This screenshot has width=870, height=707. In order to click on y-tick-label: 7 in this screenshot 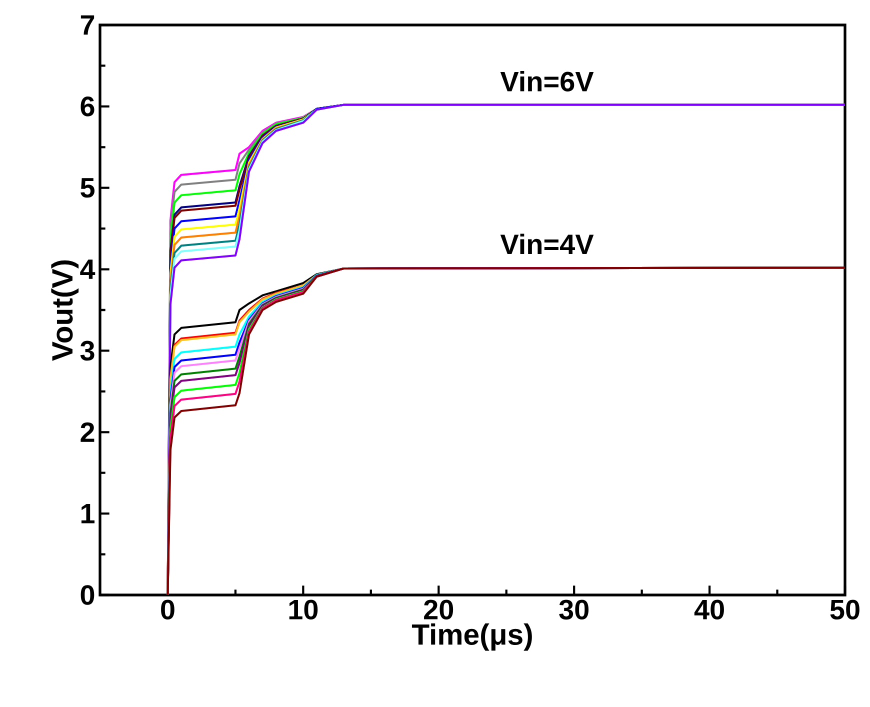, I will do `click(87, 25)`.